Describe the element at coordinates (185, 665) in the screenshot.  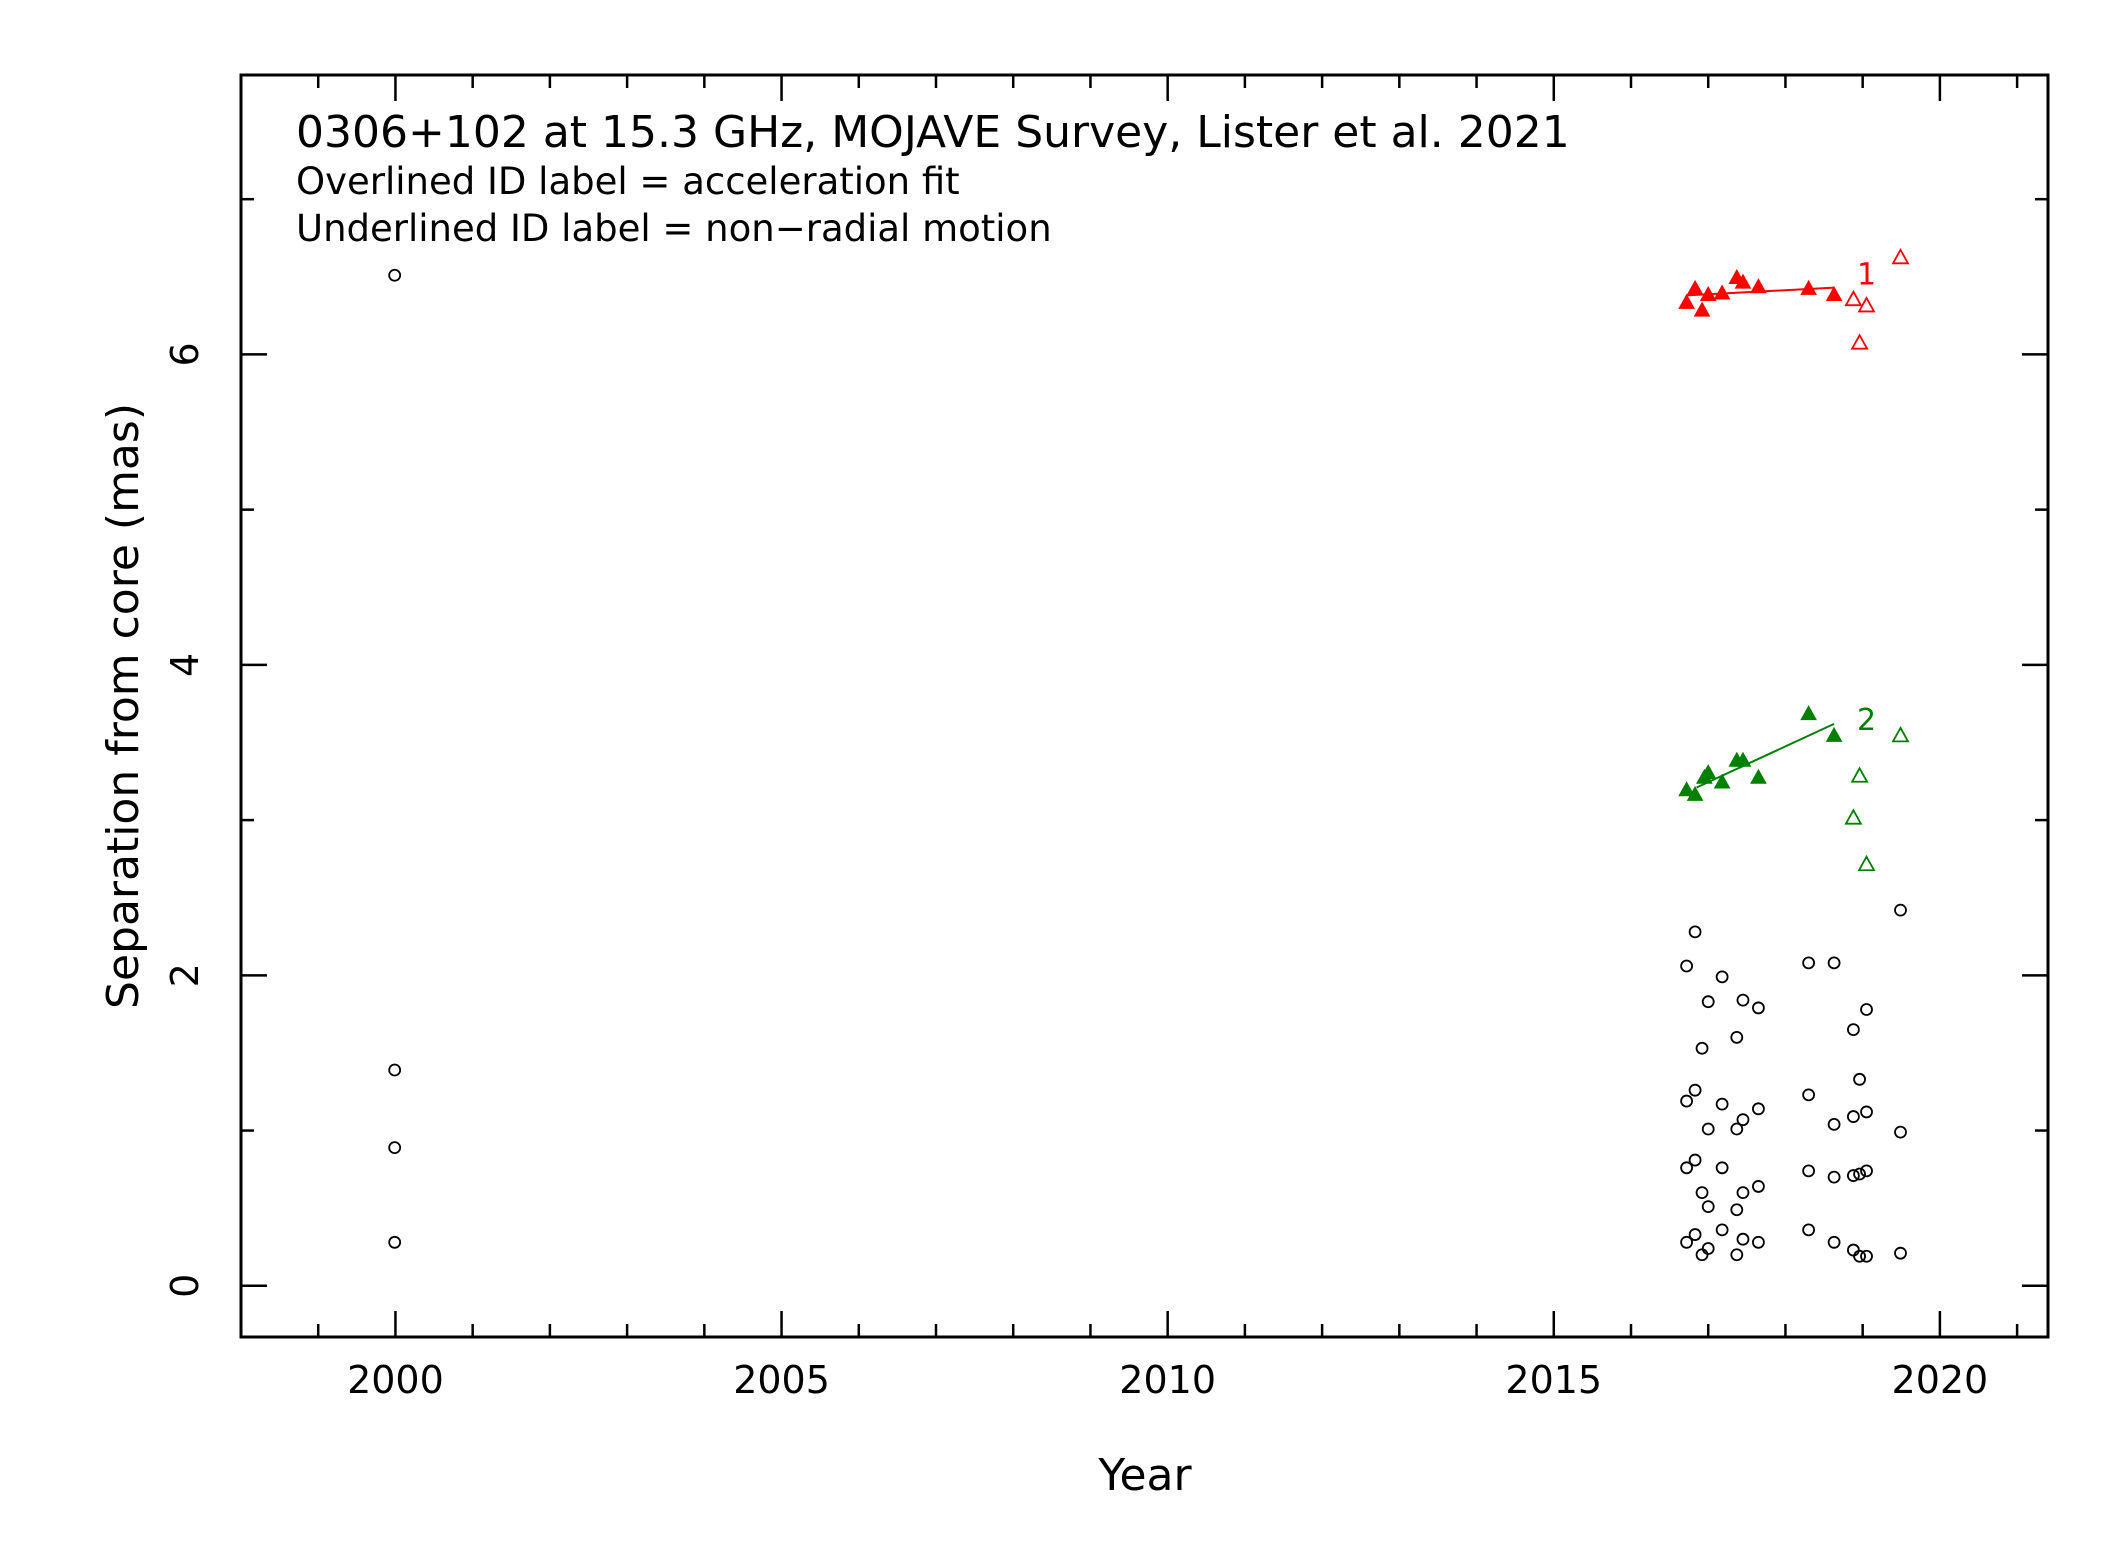
I see `y-tick-label: 4` at that location.